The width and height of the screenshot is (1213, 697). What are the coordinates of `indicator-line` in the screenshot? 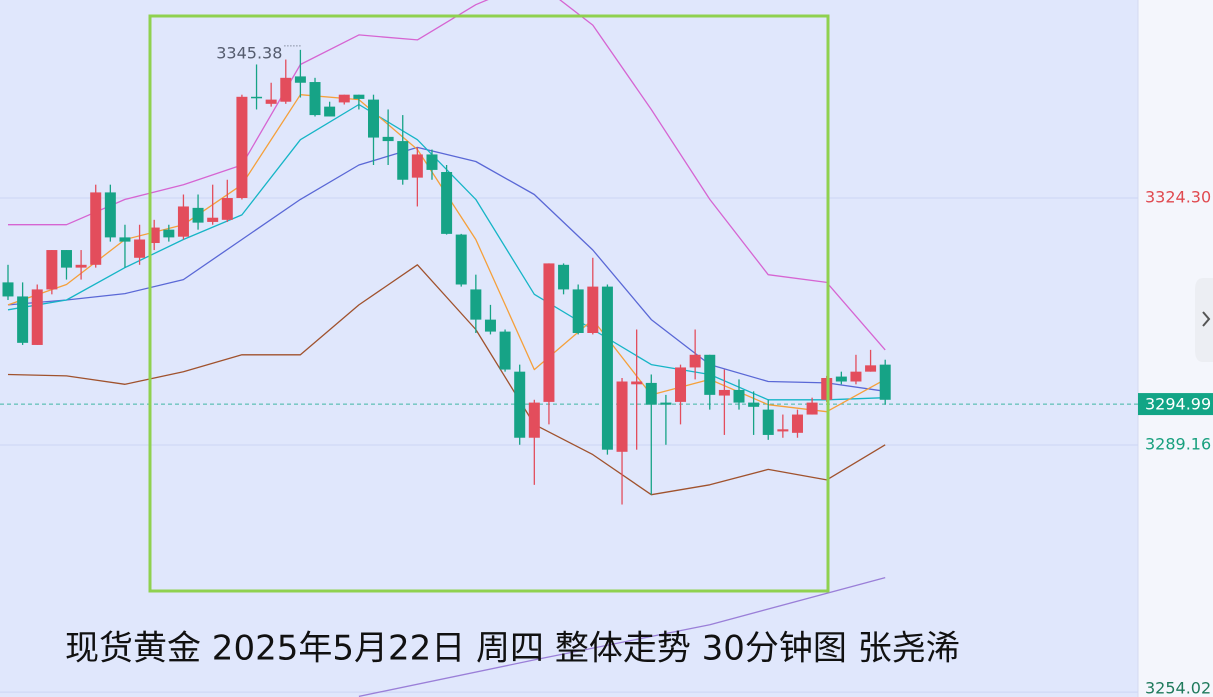 It's located at (622, 636).